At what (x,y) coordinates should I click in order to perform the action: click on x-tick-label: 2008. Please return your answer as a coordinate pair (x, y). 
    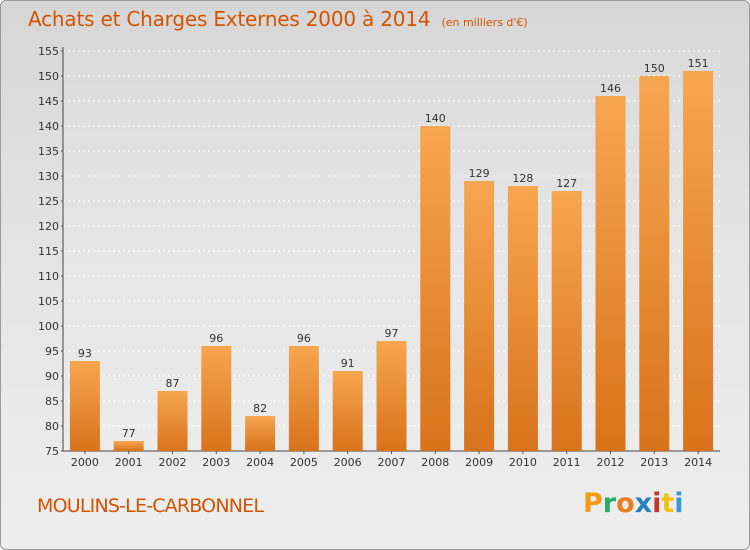
    Looking at the image, I should click on (435, 462).